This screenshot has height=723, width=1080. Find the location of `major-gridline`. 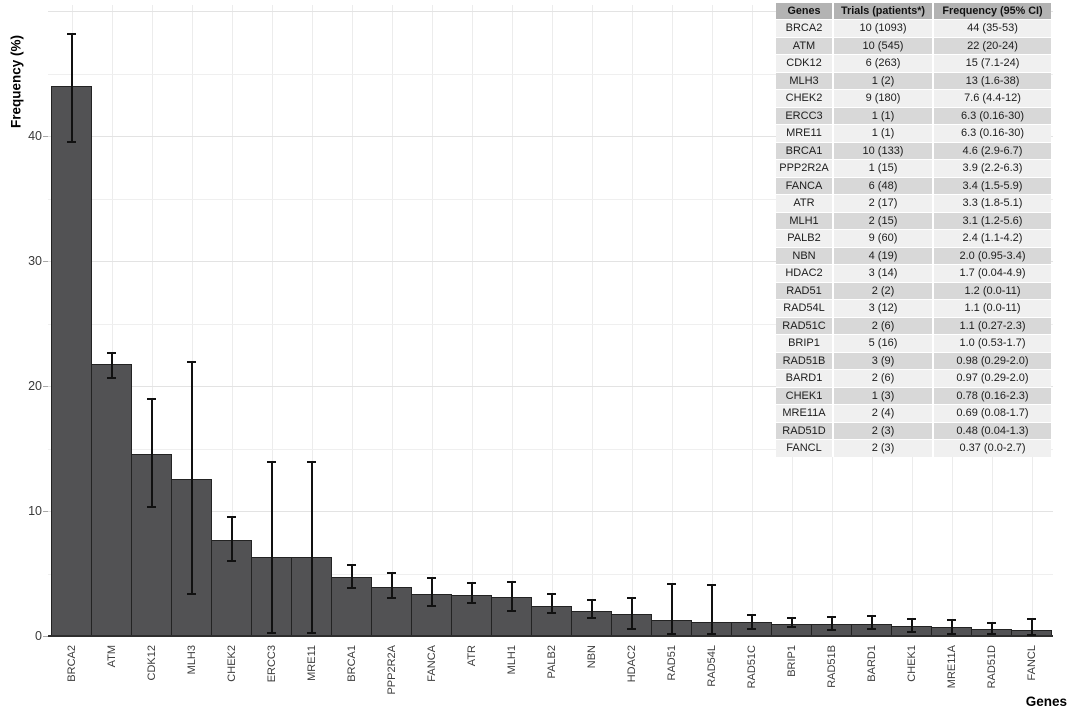

major-gridline is located at coordinates (550, 386).